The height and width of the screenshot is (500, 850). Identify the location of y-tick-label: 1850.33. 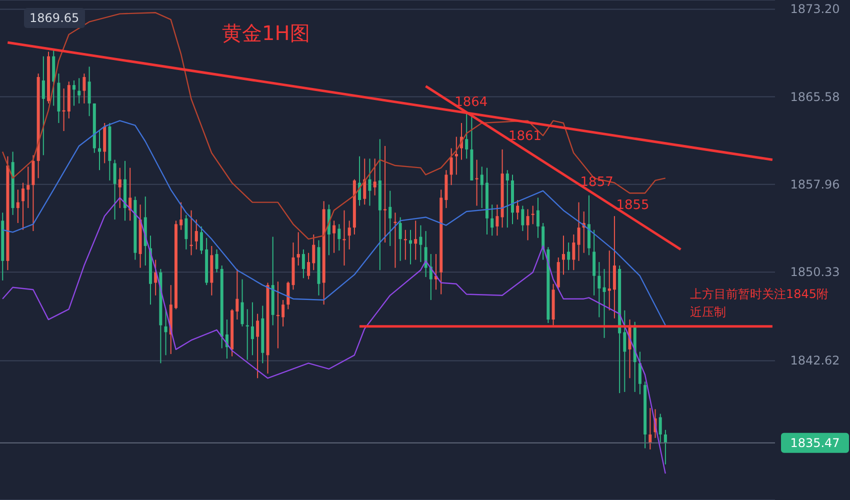
(815, 272).